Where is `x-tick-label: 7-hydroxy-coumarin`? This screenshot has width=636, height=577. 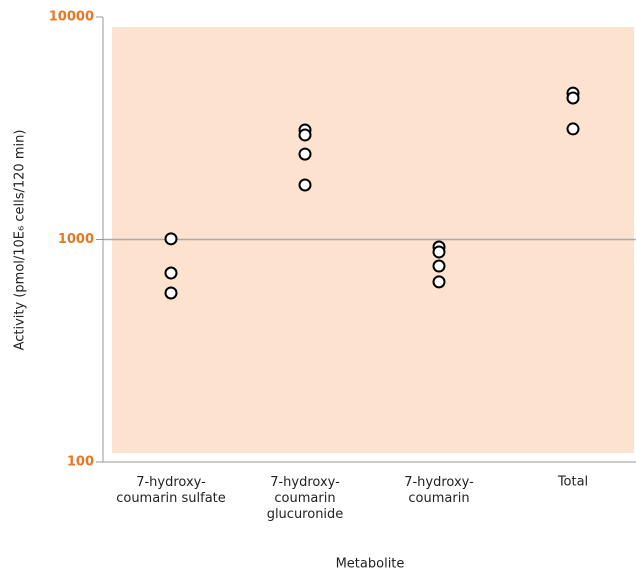
x-tick-label: 7-hydroxy-coumarin is located at coordinates (439, 490).